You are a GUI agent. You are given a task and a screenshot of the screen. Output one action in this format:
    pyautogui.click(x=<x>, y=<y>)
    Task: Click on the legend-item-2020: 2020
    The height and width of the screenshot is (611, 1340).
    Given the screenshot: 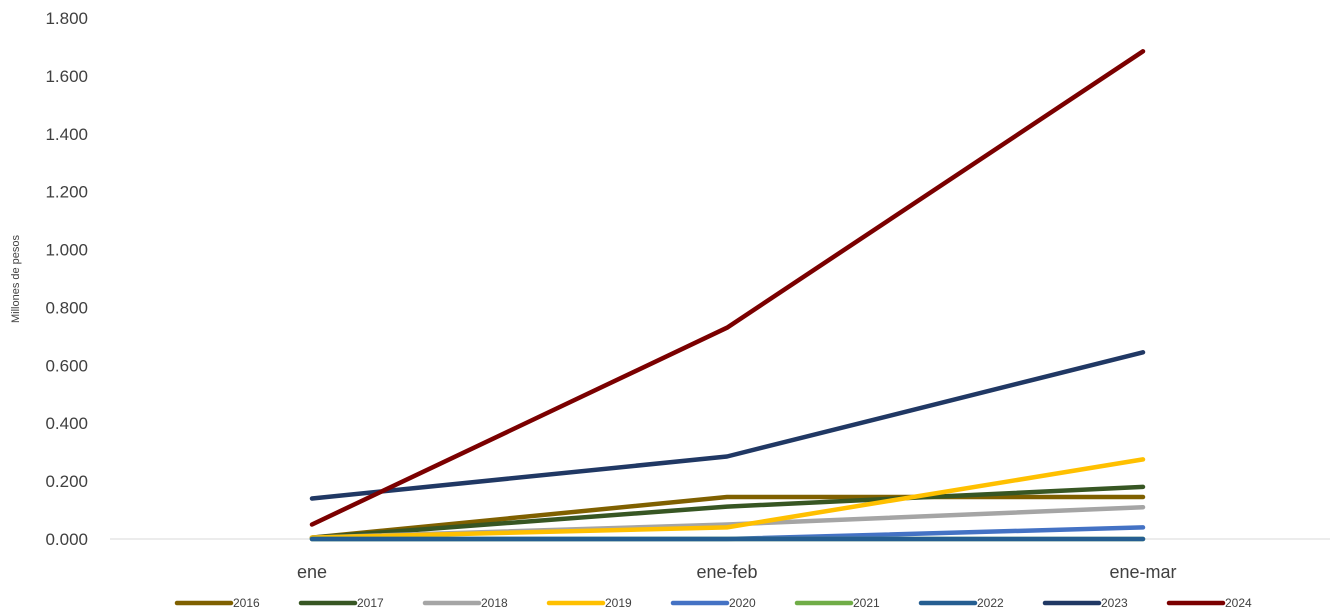 What is the action you would take?
    pyautogui.click(x=713, y=603)
    